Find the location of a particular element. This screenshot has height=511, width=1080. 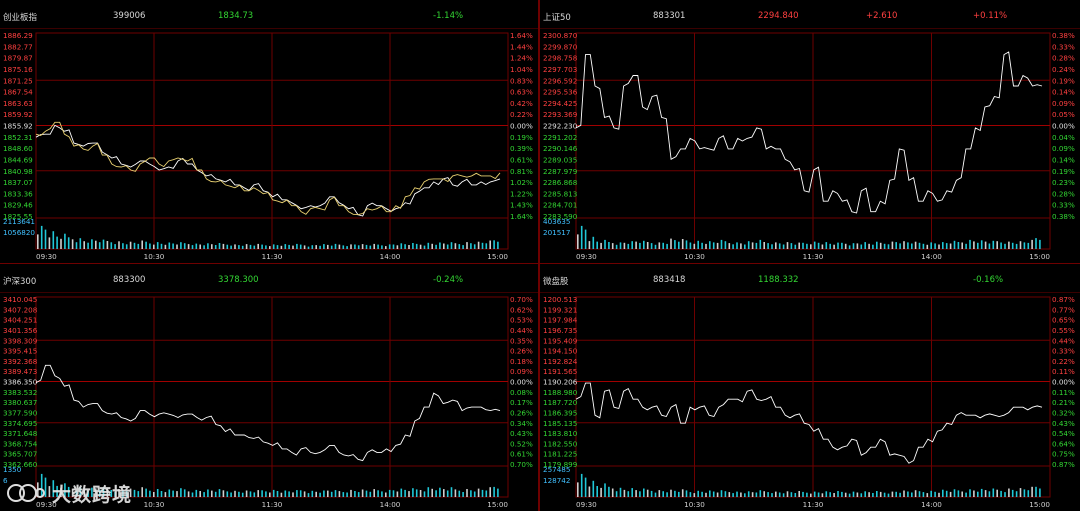

price-axis-label: 3365.707 is located at coordinates (20, 454).